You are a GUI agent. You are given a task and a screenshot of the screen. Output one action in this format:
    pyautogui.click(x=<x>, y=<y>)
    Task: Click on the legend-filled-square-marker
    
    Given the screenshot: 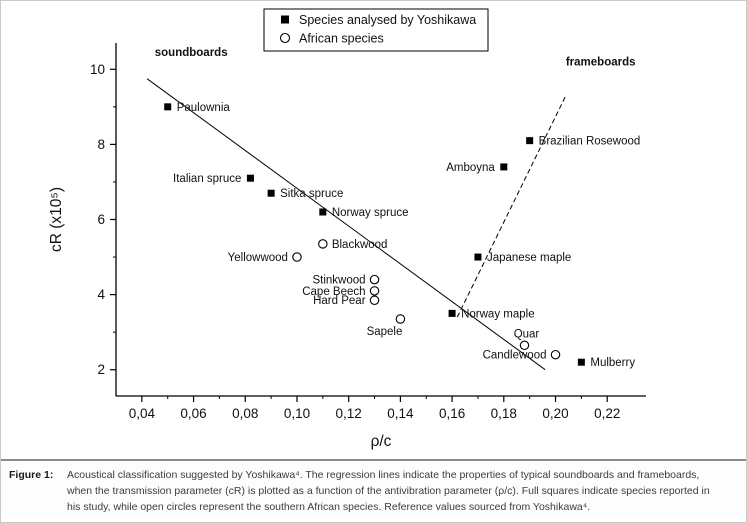 What is the action you would take?
    pyautogui.click(x=285, y=19)
    